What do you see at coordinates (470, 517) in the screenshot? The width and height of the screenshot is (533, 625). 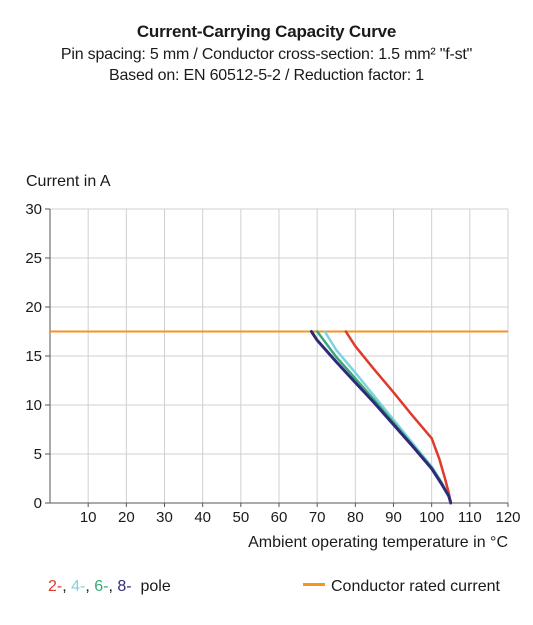 I see `x-tick-label: 110` at bounding box center [470, 517].